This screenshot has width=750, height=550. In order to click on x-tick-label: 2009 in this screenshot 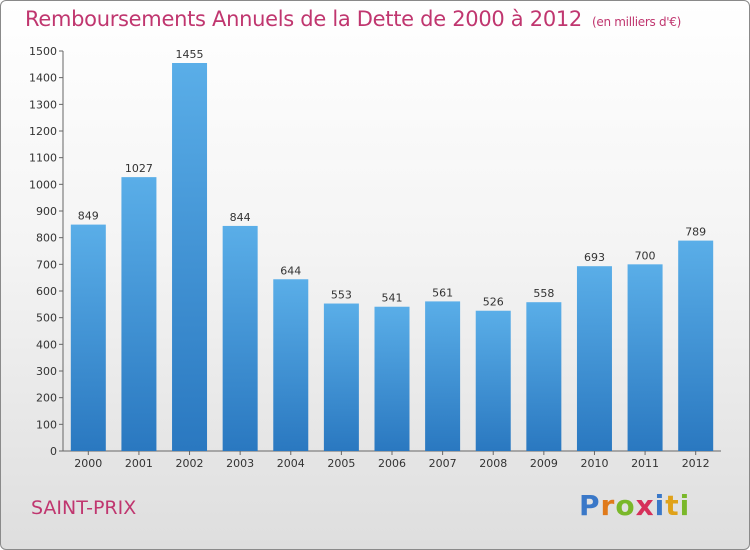, I will do `click(544, 463)`.